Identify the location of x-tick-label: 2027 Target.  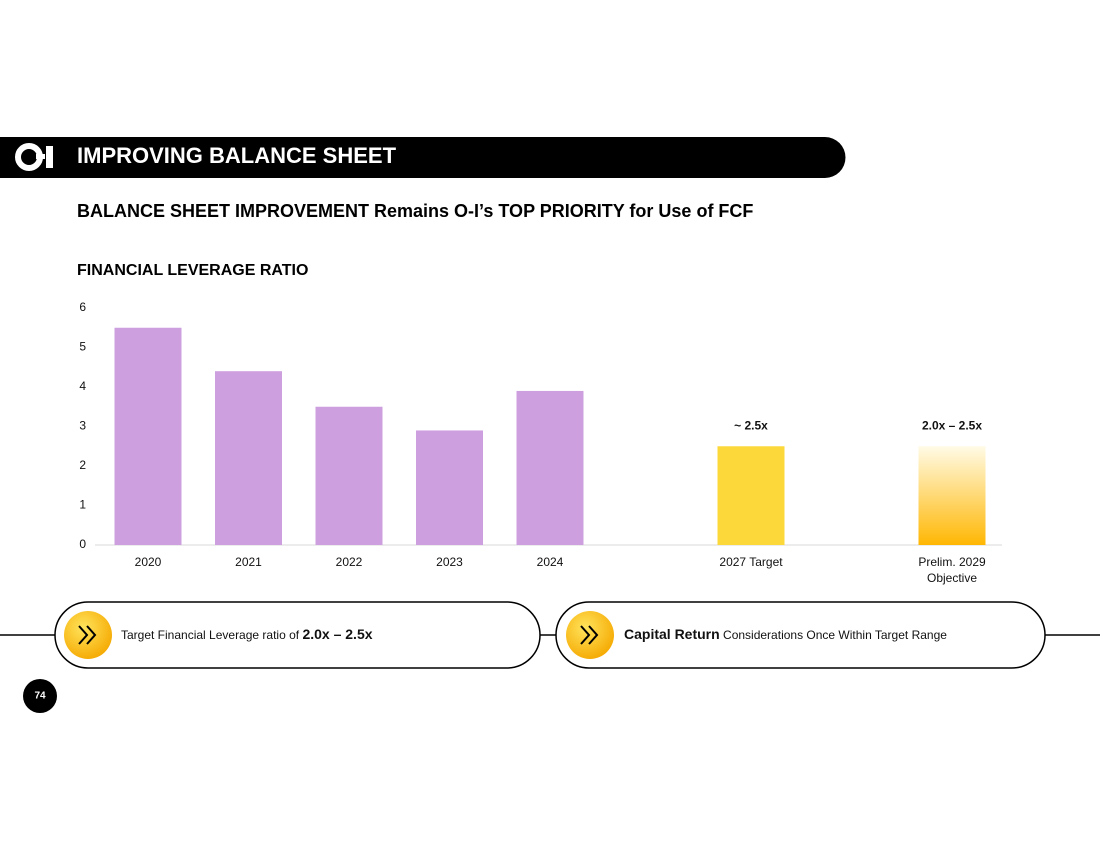
(751, 562).